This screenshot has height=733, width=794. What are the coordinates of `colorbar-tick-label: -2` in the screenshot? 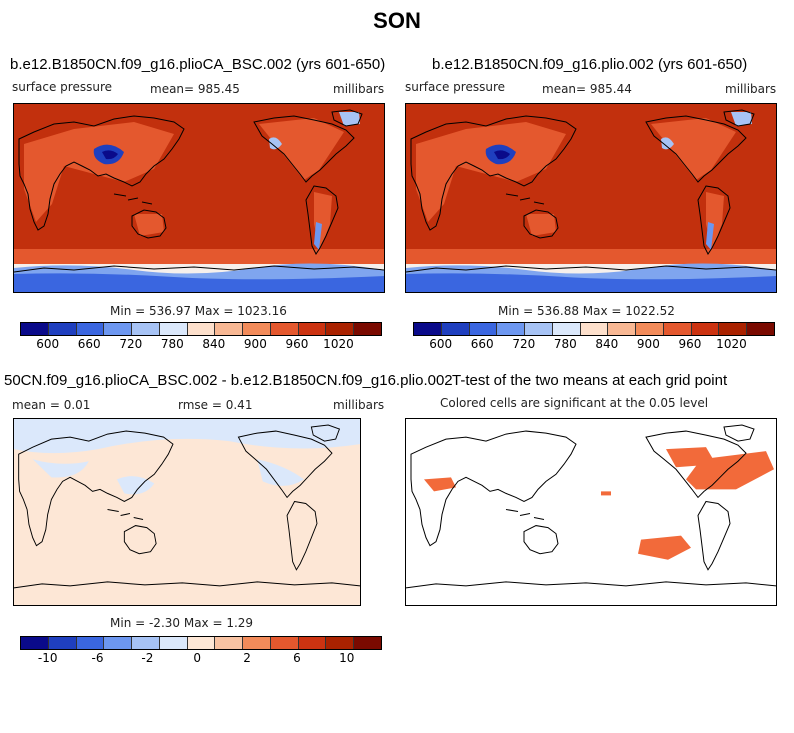 It's located at (147, 658).